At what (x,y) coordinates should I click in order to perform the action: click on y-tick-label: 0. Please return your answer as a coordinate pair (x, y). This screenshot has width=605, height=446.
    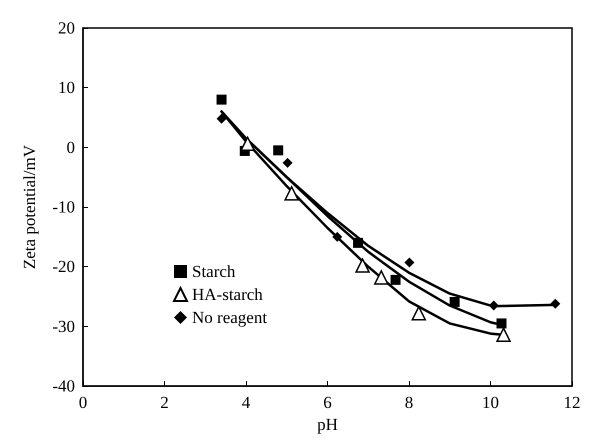
    Looking at the image, I should click on (70, 147).